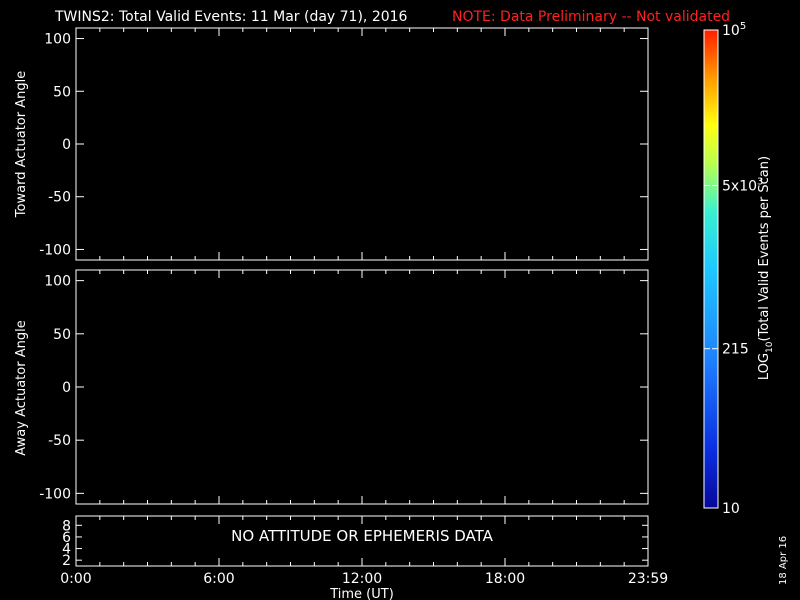  Describe the element at coordinates (62, 92) in the screenshot. I see `y-tick-label: 50` at that location.